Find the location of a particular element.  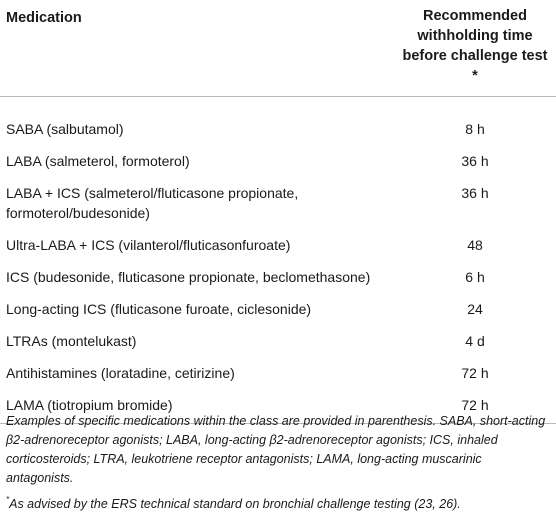

table-row: LAMA (tiotropium bromide) 72 h is located at coordinates (278, 406).